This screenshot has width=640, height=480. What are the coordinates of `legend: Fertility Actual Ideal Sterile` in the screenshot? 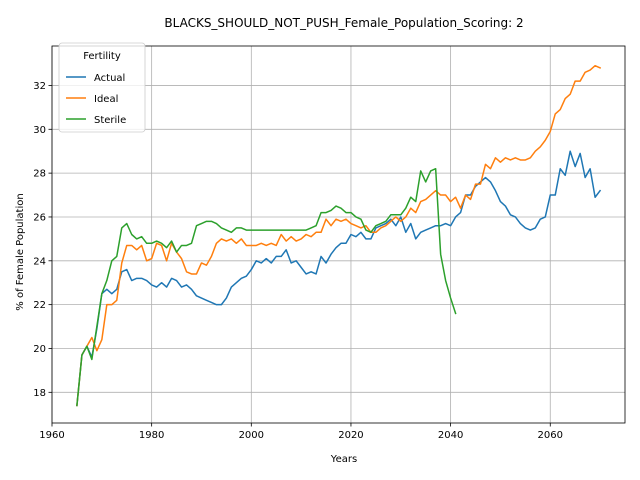 It's located at (102, 87).